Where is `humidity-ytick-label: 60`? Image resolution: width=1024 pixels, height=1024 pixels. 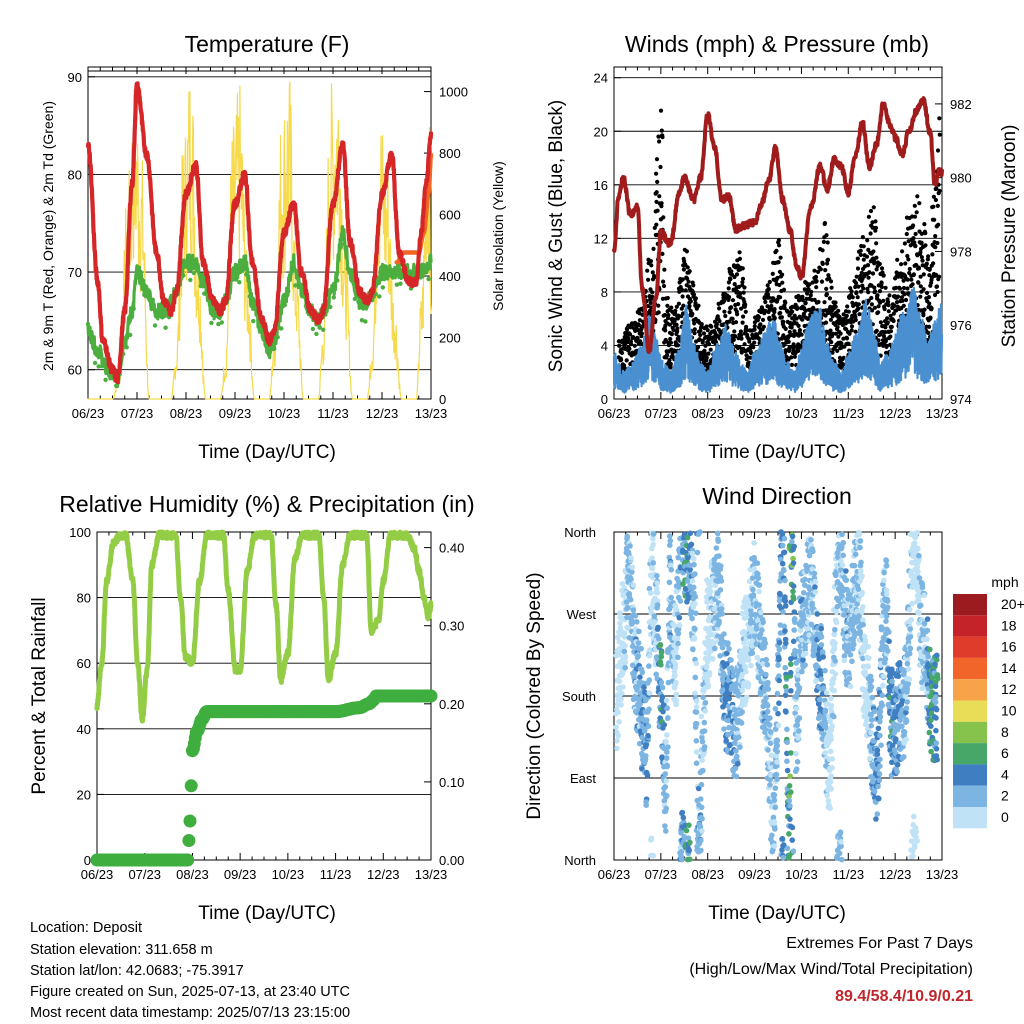
humidity-ytick-label: 60 is located at coordinates (84, 663).